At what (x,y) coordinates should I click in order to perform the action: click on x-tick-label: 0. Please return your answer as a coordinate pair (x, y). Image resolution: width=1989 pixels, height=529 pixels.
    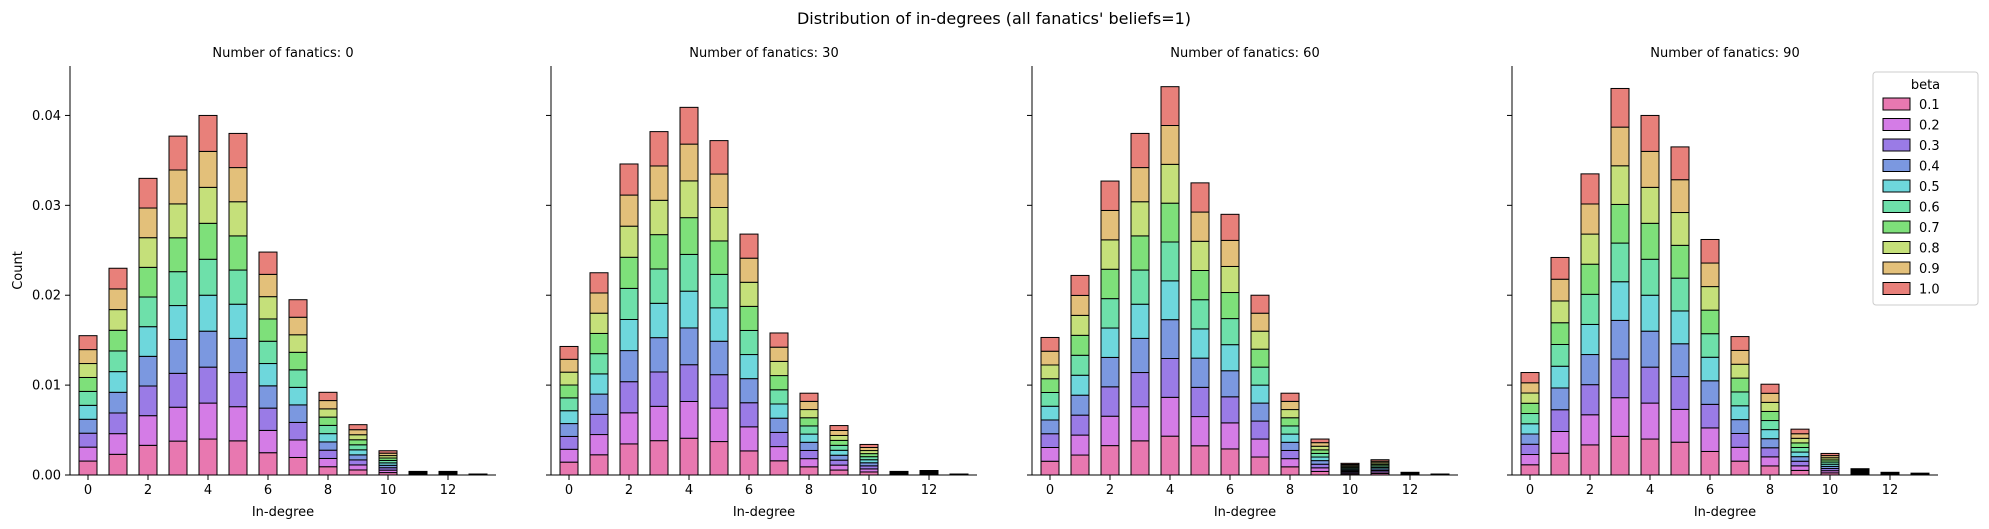
    Looking at the image, I should click on (1050, 490).